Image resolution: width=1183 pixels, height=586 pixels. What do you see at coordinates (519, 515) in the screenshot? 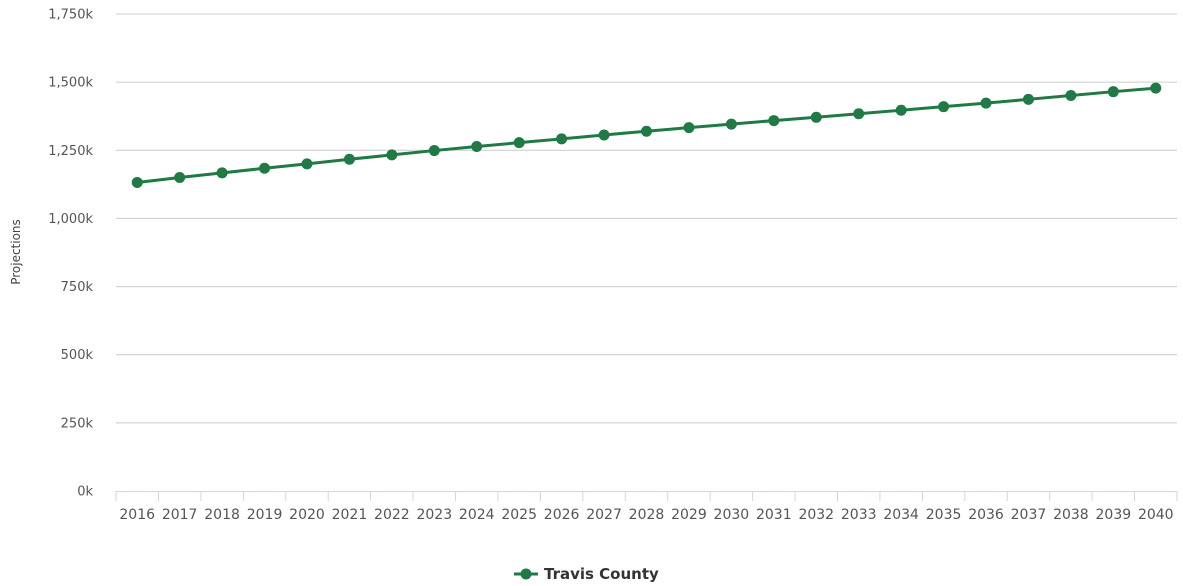
I see `x-tick-label: 2025` at bounding box center [519, 515].